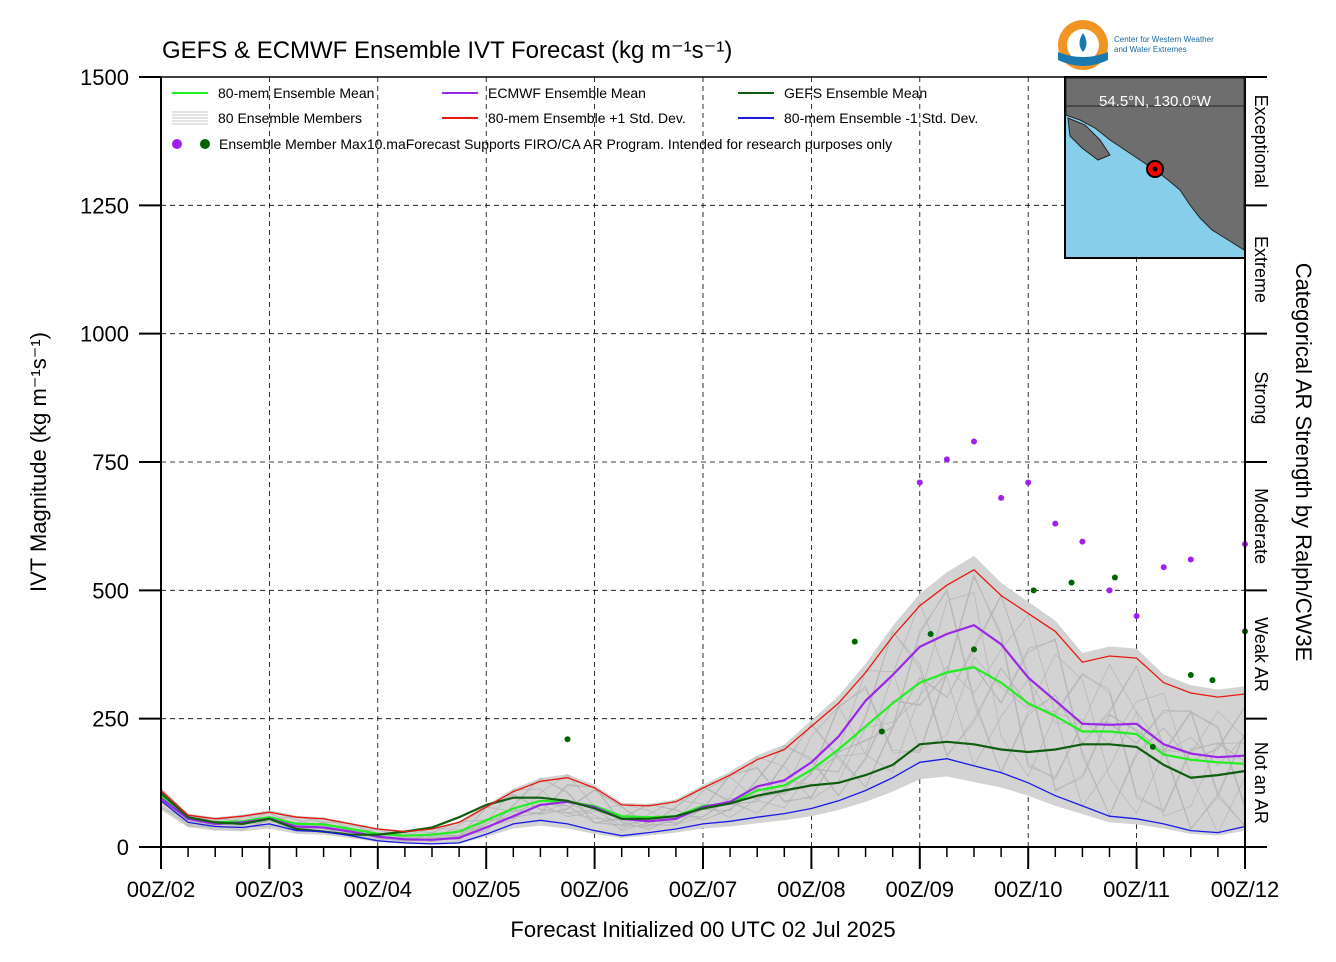  What do you see at coordinates (1136, 889) in the screenshot?
I see `x-tick-label: 00Z/11` at bounding box center [1136, 889].